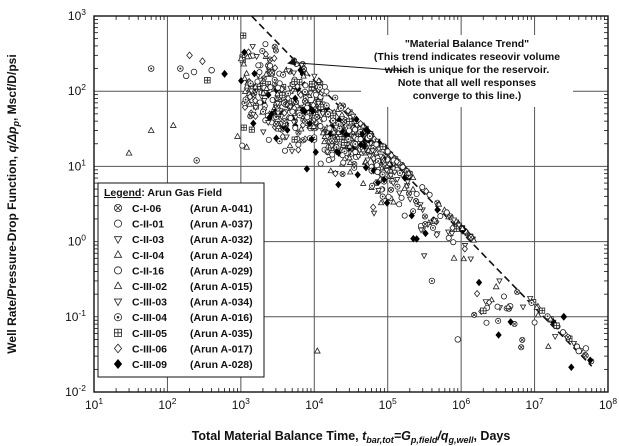 This screenshot has width=619, height=446. What do you see at coordinates (349, 66) in the screenshot?
I see `annotation-arrow` at bounding box center [349, 66].